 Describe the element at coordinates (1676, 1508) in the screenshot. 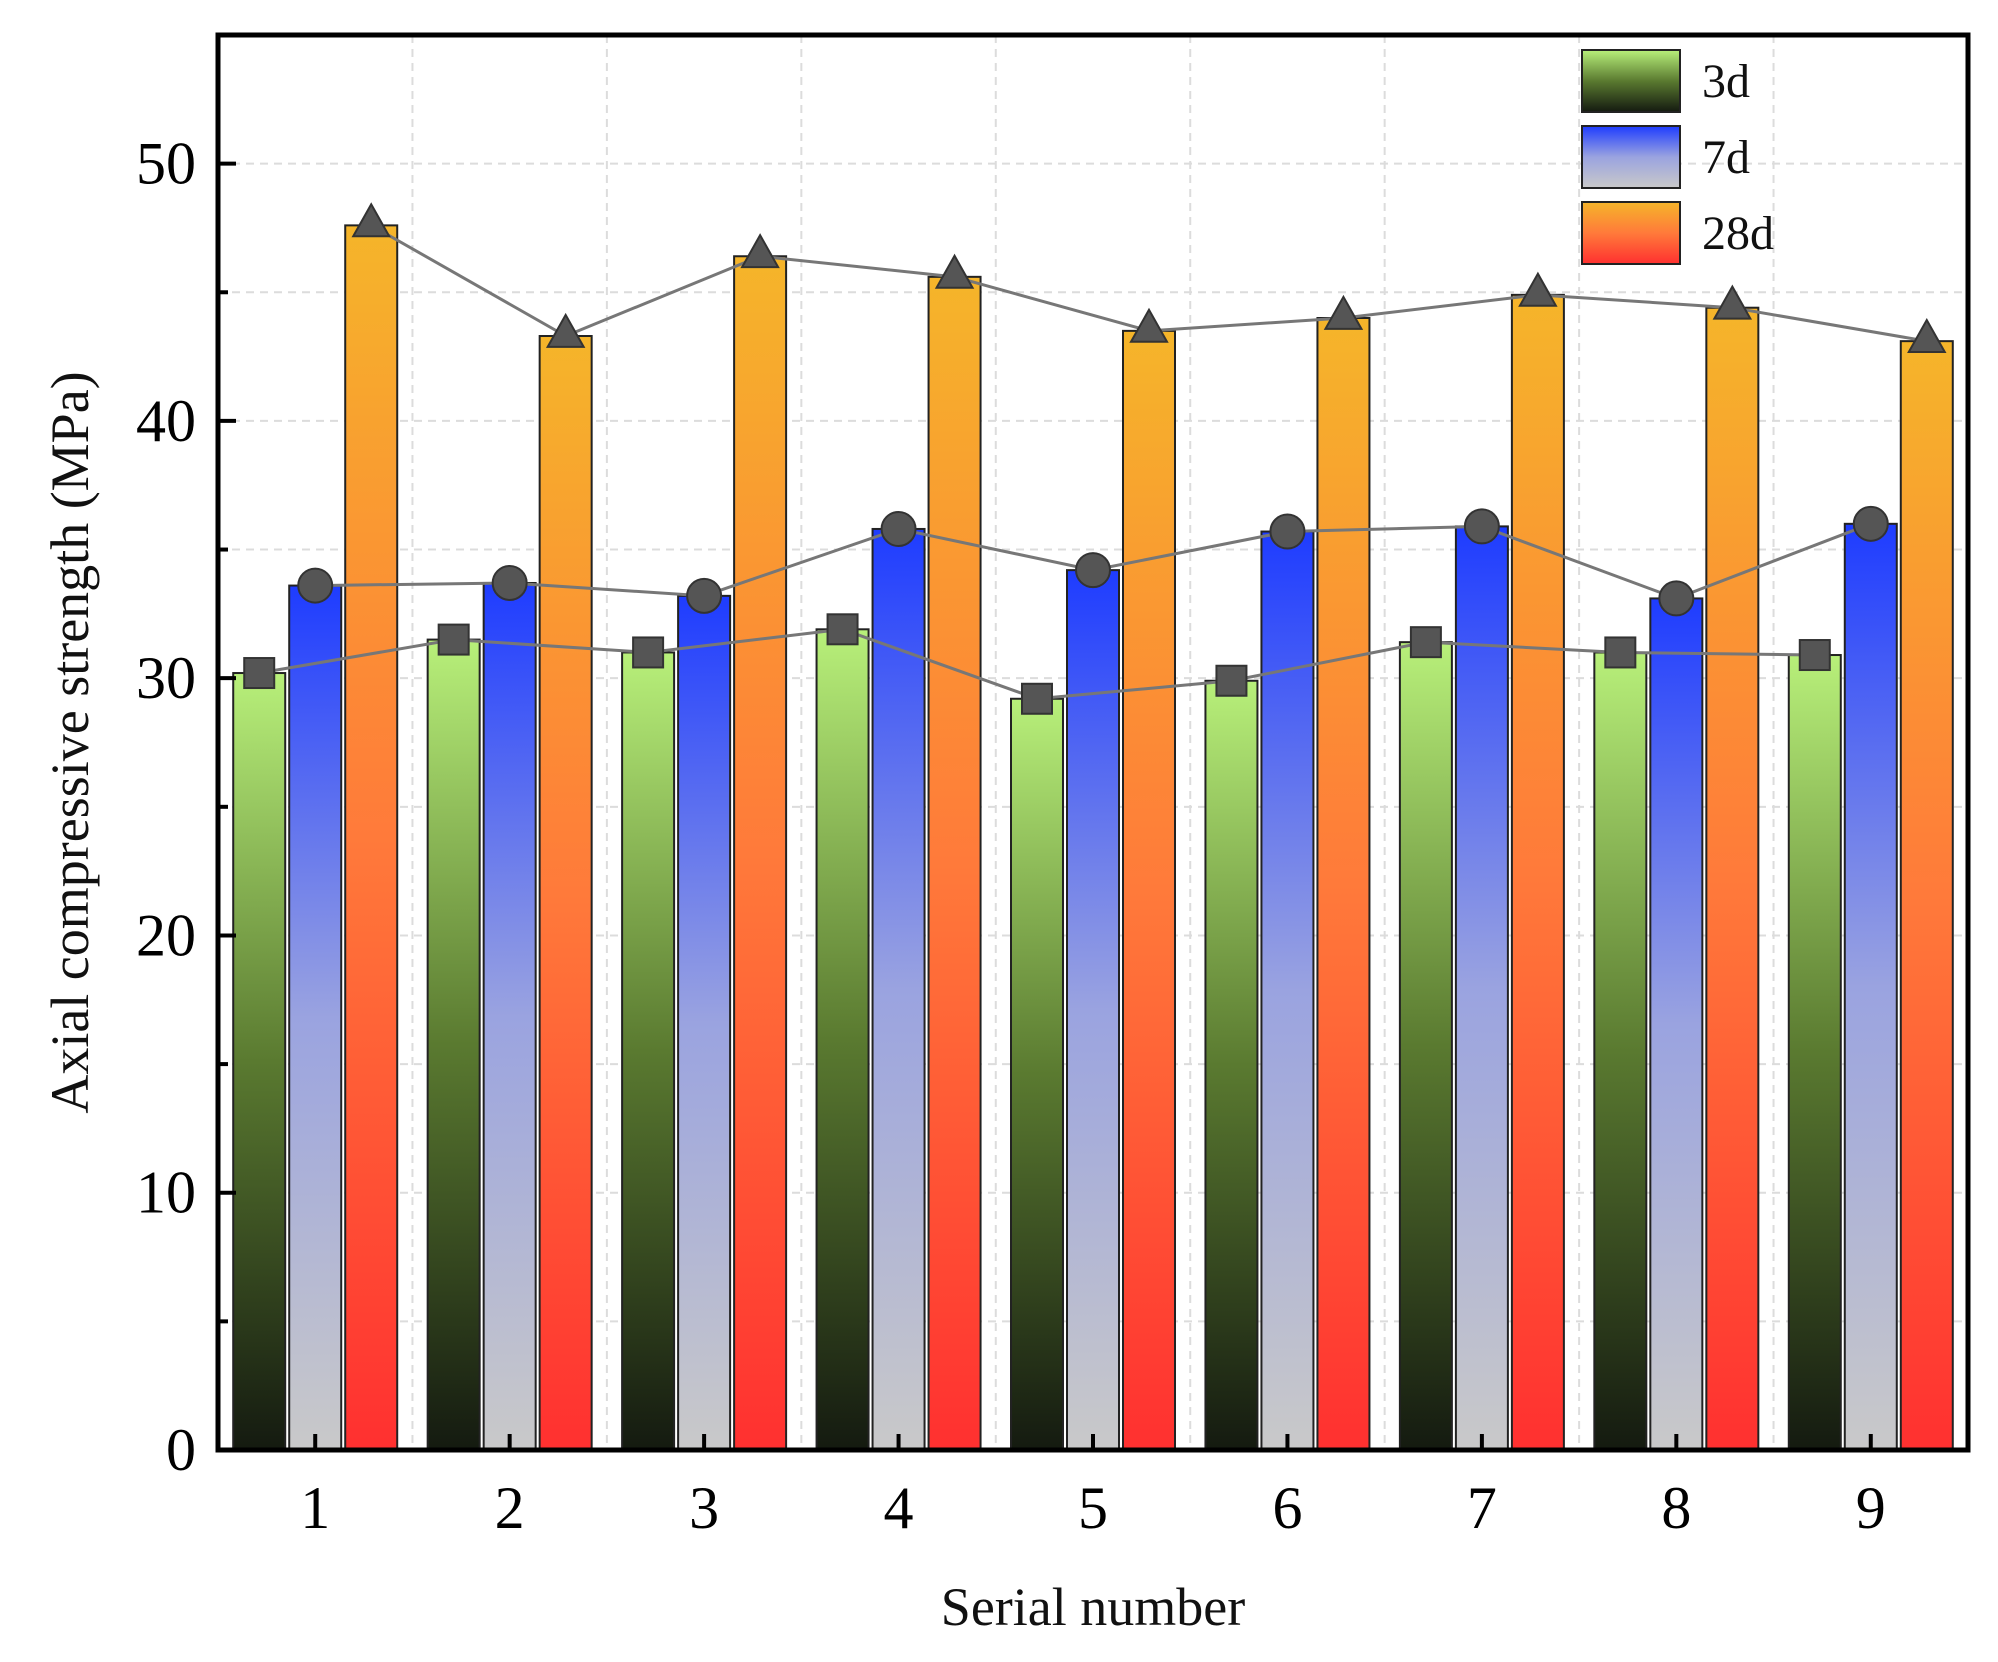

I see `x-tick-label: 8` at that location.